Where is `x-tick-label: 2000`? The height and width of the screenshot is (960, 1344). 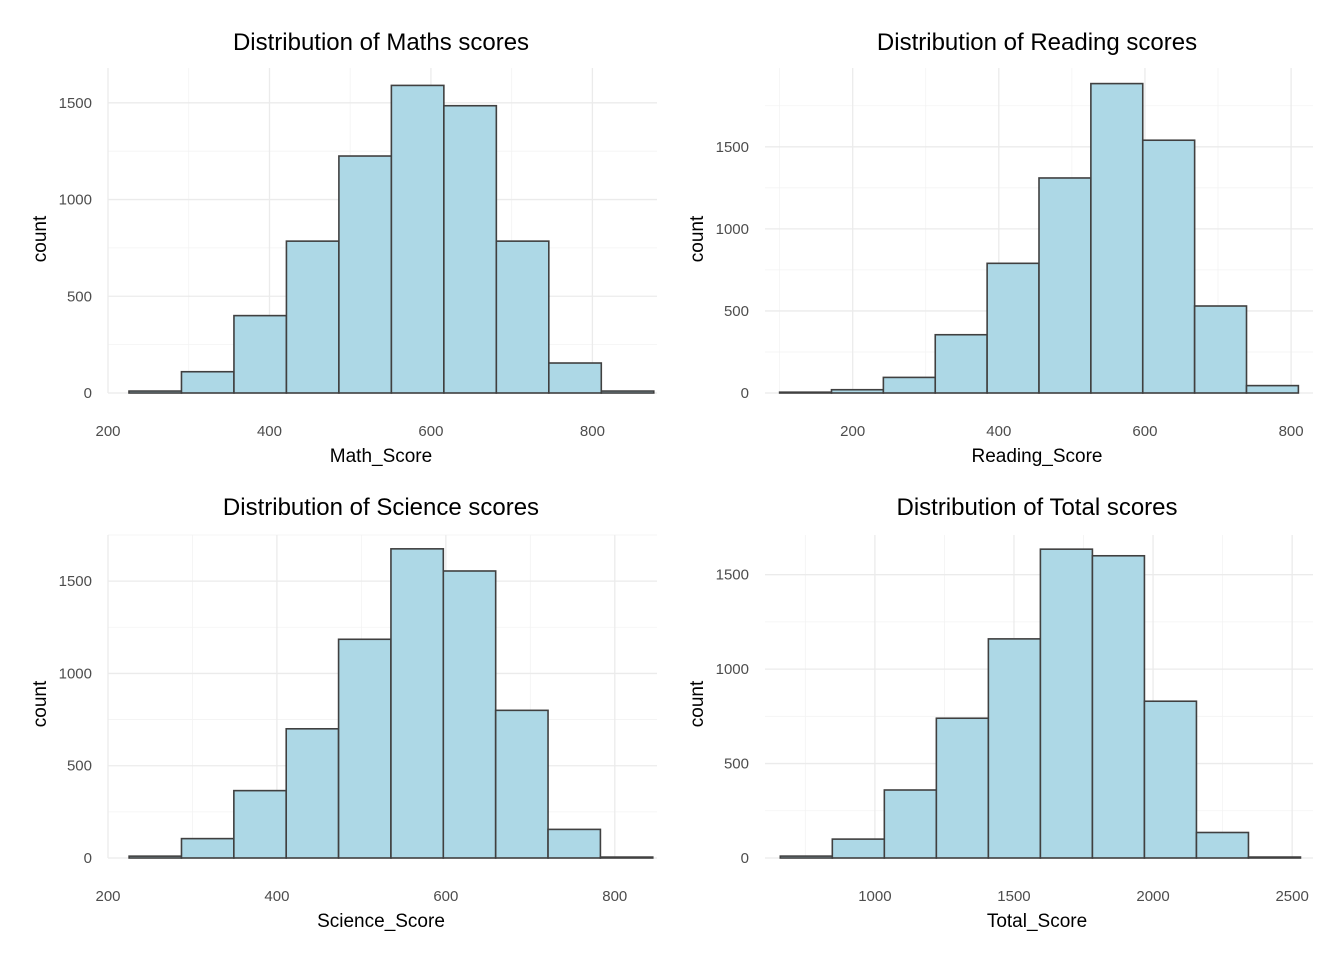 x-tick-label: 2000 is located at coordinates (1152, 896).